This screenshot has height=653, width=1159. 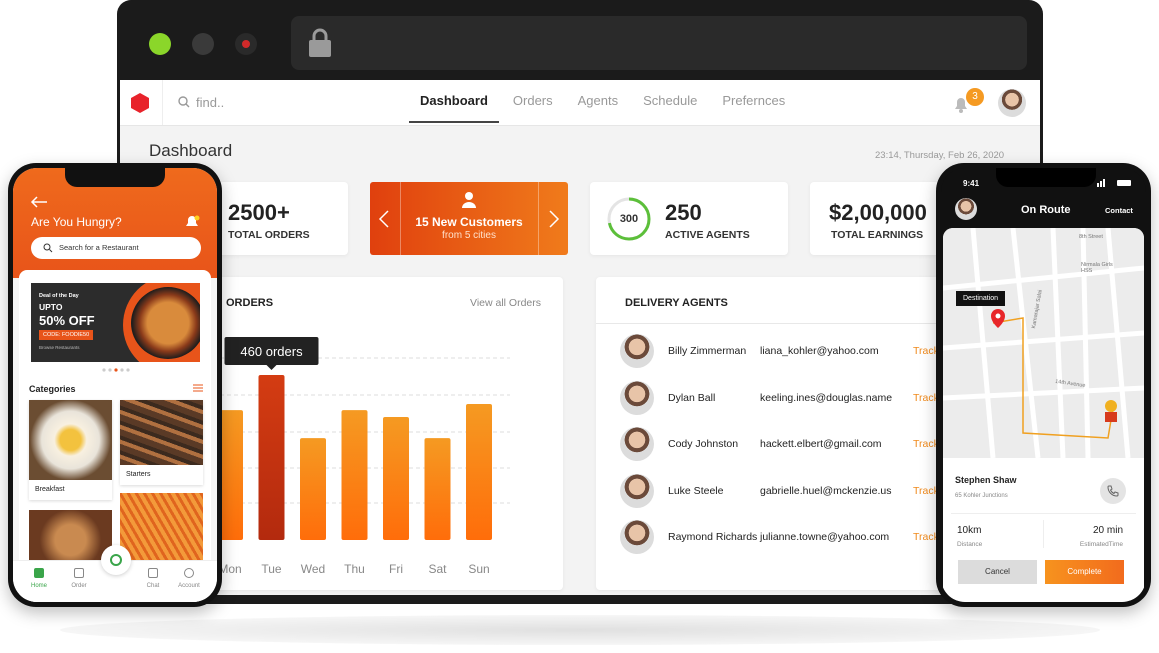 What do you see at coordinates (1046, 210) in the screenshot?
I see `screen-title: On Route` at bounding box center [1046, 210].